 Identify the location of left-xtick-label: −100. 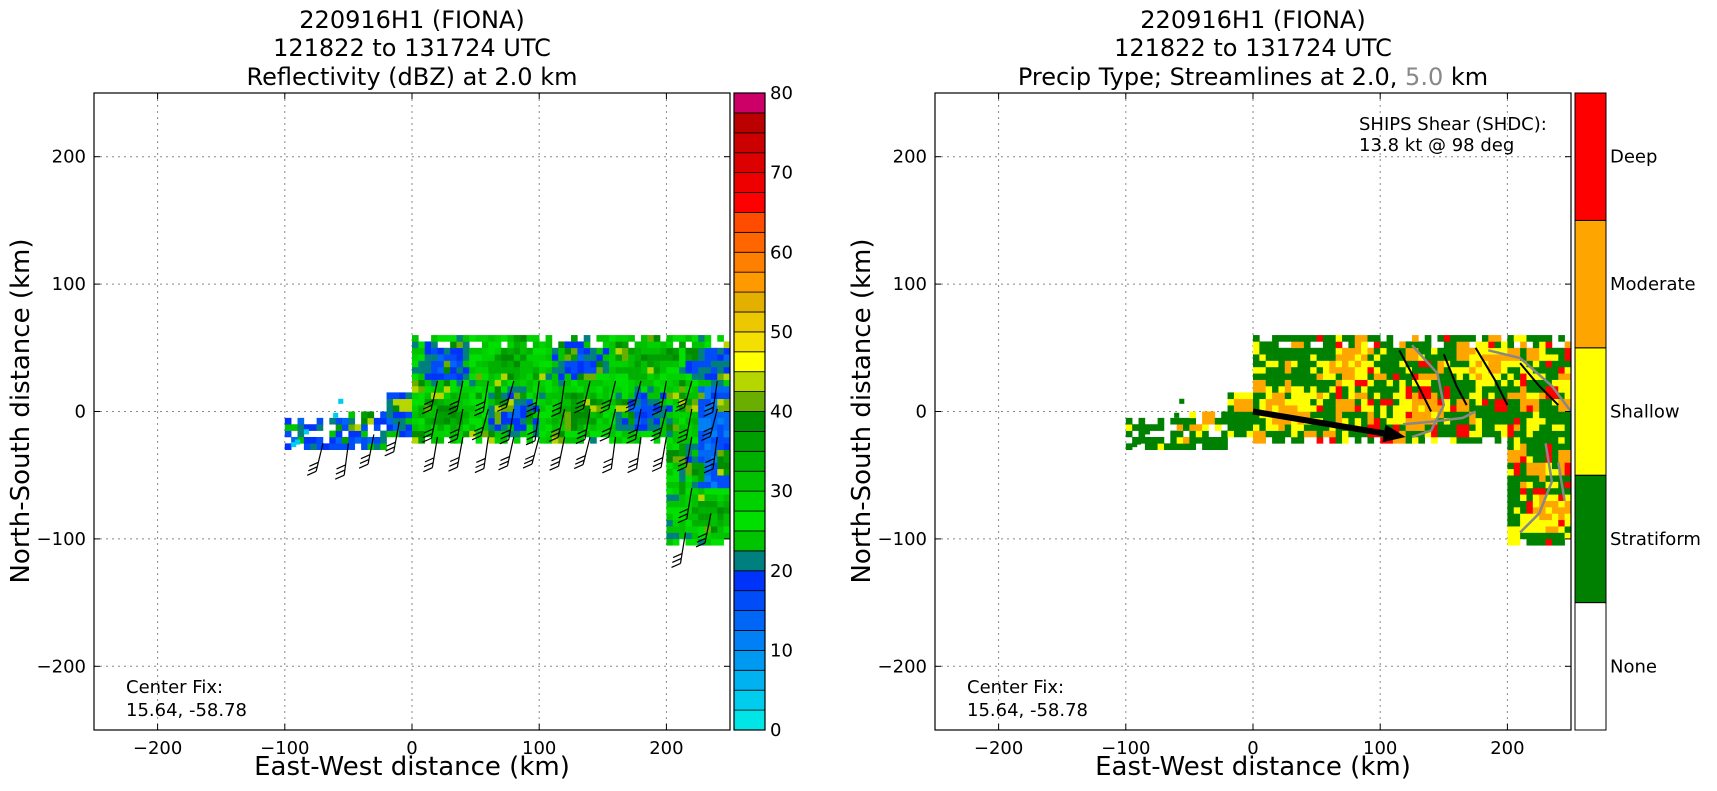
(284, 748).